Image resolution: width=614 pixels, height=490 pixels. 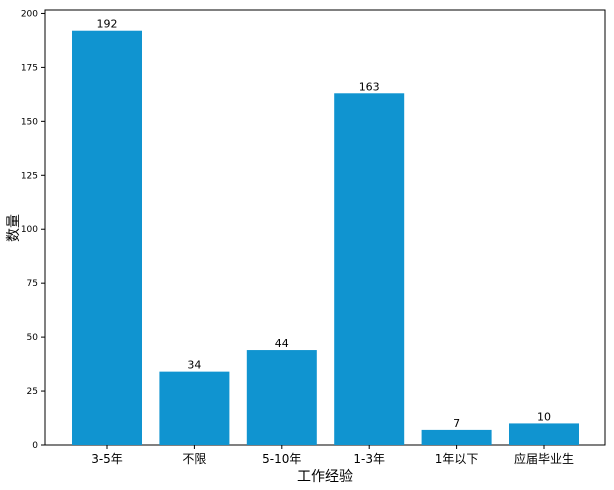 I want to click on y-tick-label-4: 100, so click(x=29, y=230).